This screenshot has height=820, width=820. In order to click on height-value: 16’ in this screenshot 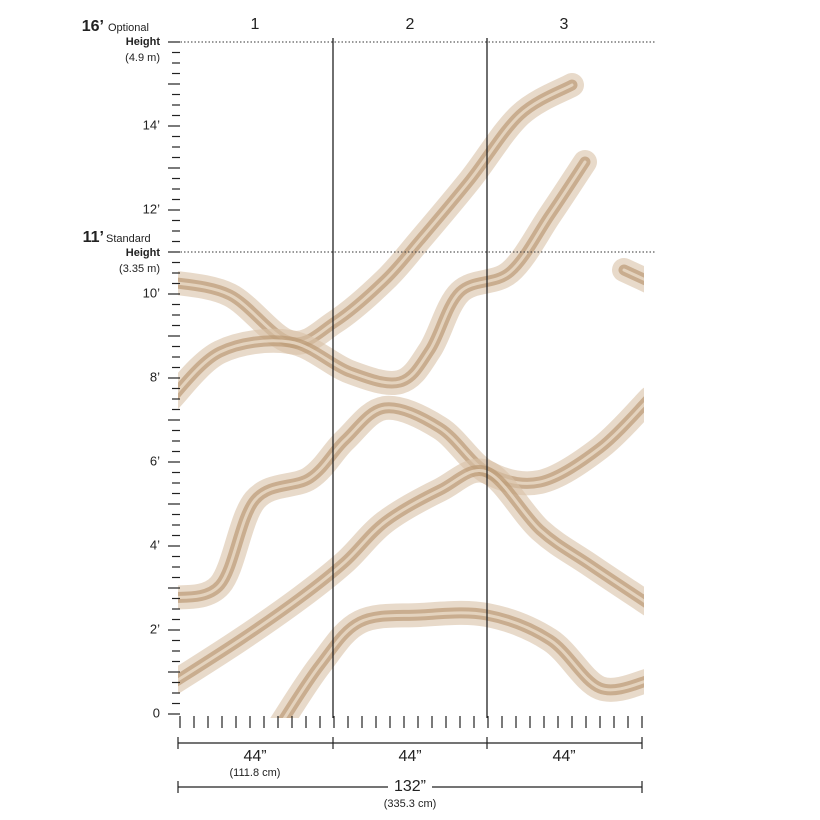, I will do `click(93, 26)`.